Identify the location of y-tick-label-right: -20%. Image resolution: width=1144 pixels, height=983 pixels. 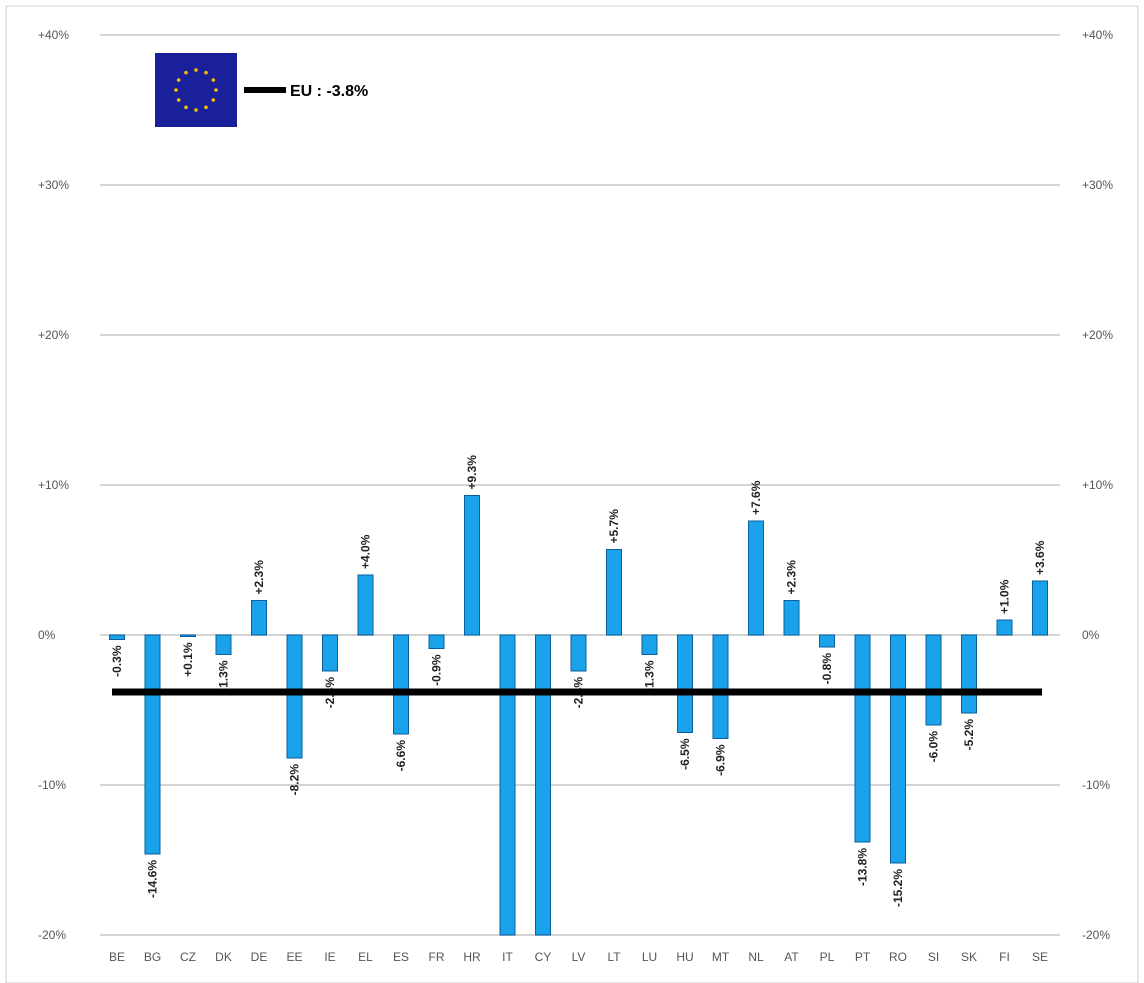
(1096, 935).